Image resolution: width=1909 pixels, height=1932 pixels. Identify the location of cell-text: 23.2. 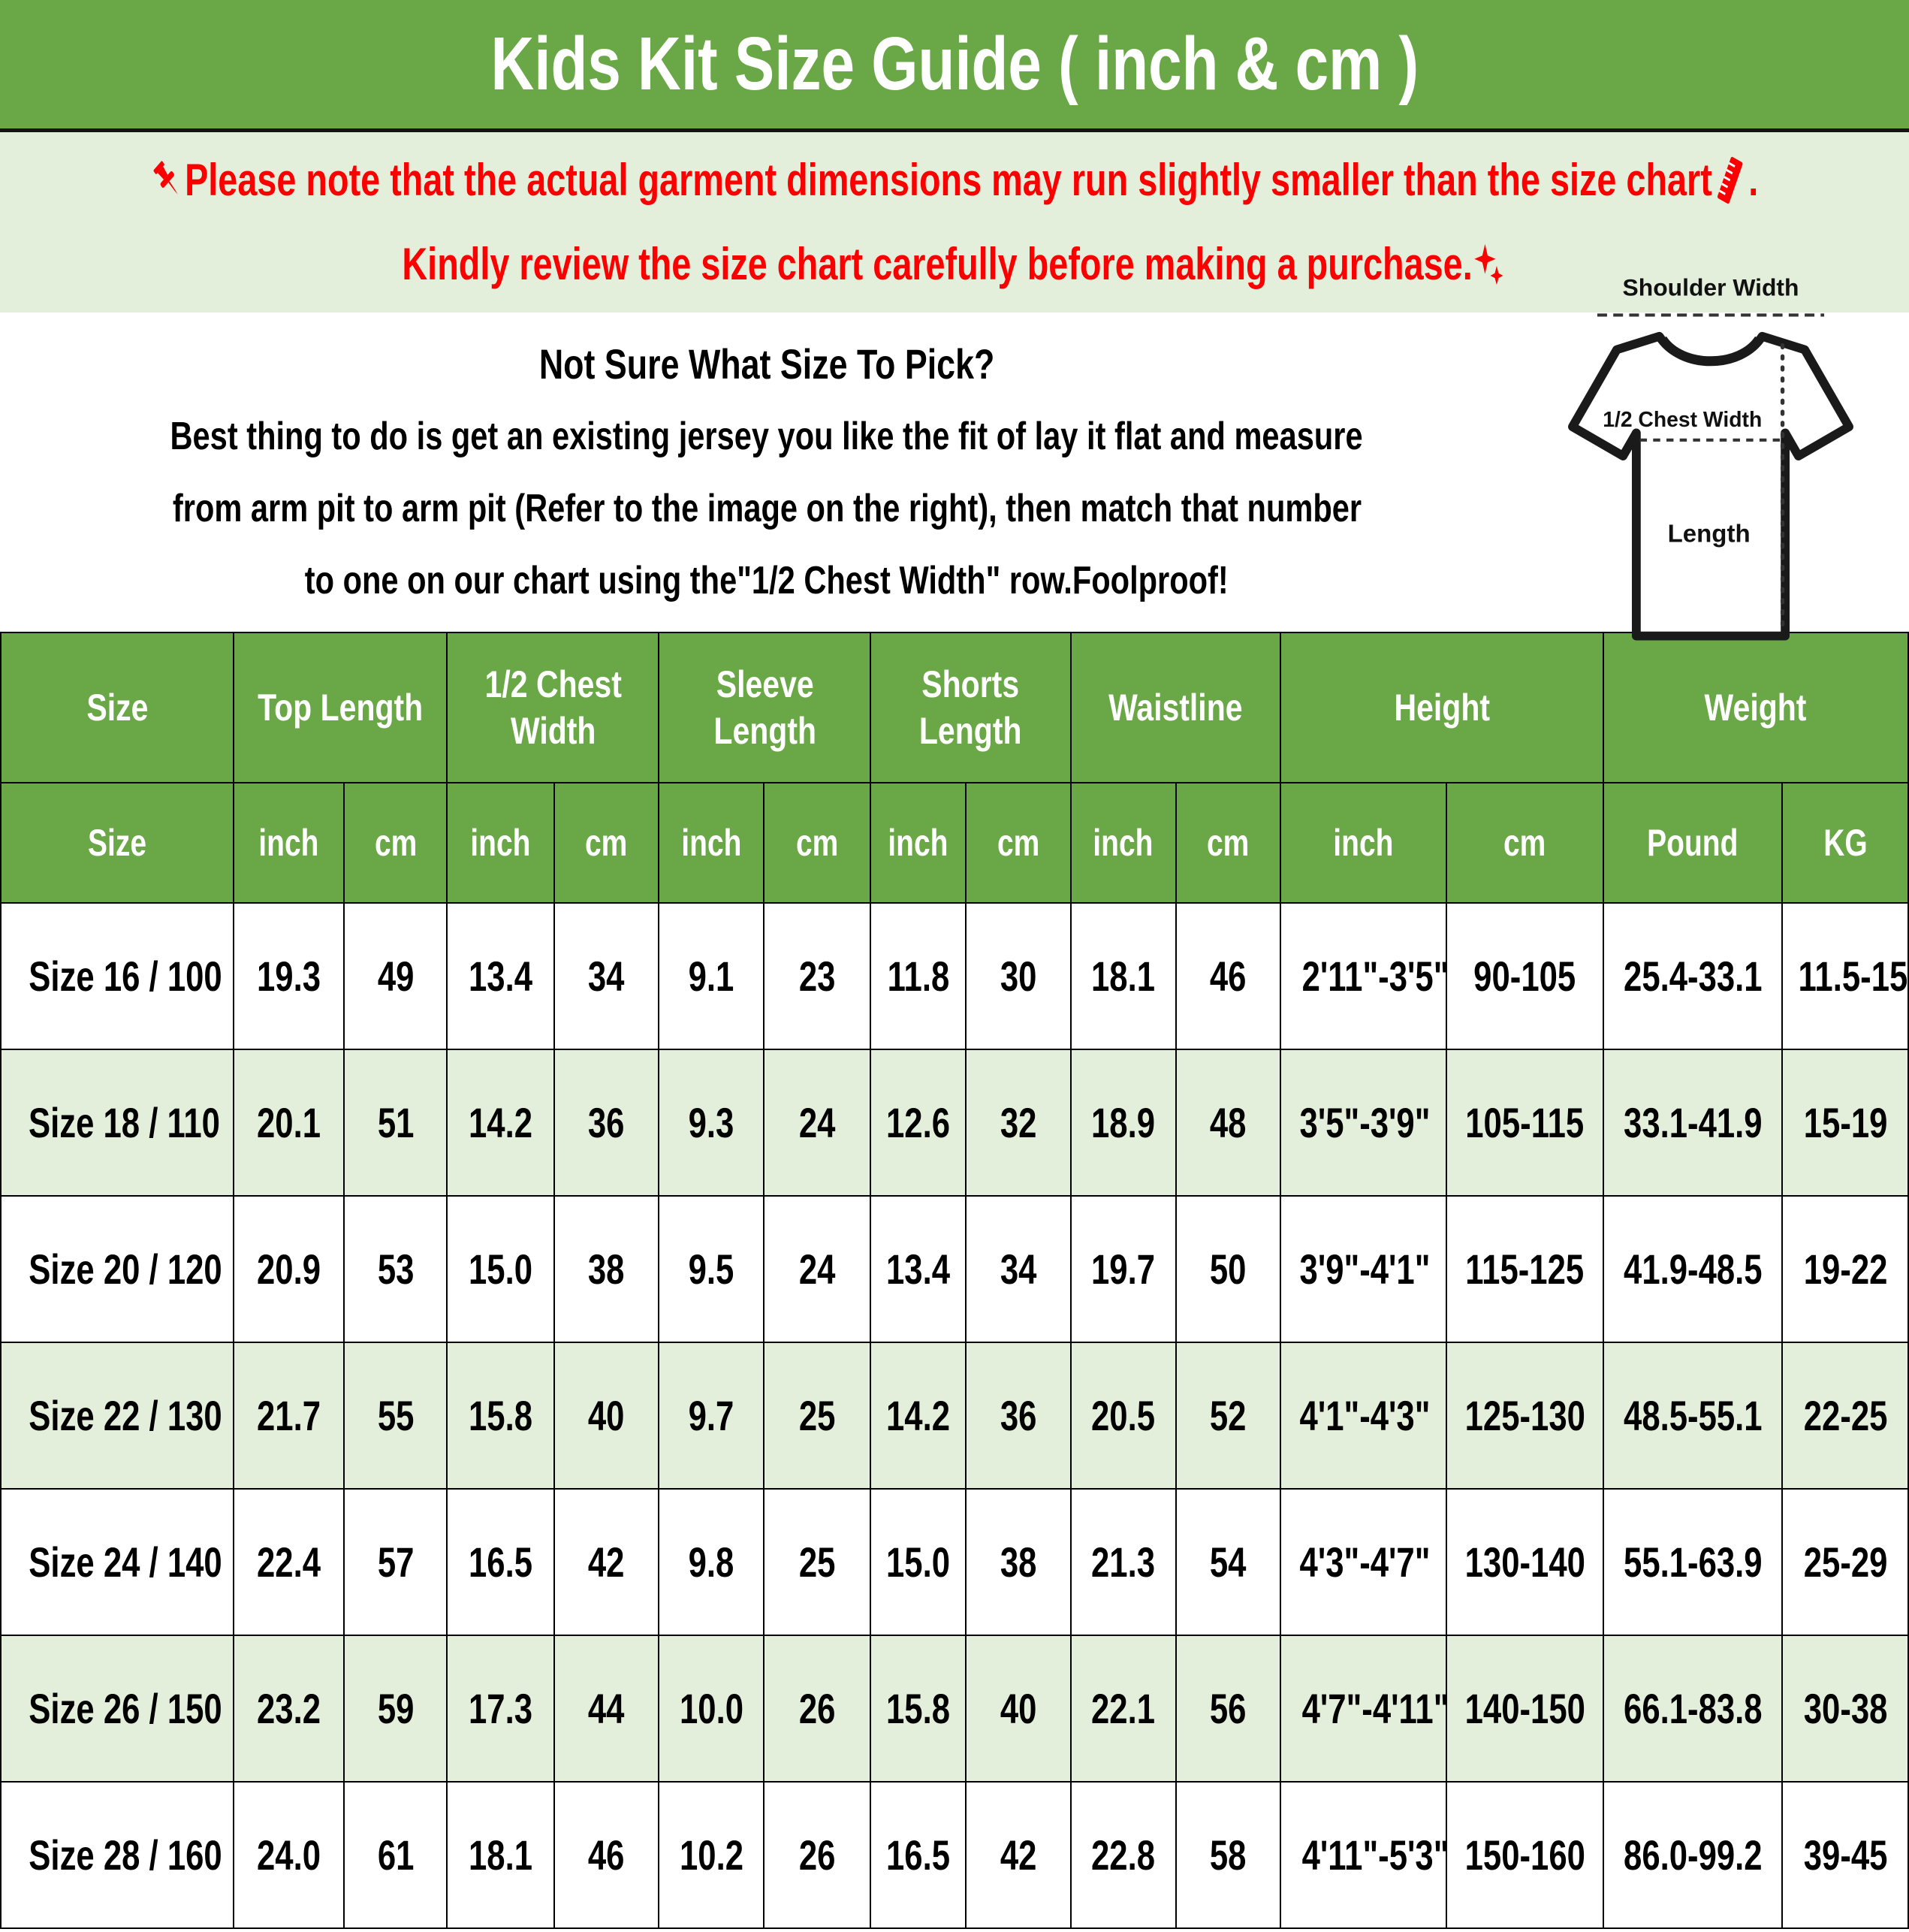
(289, 1708).